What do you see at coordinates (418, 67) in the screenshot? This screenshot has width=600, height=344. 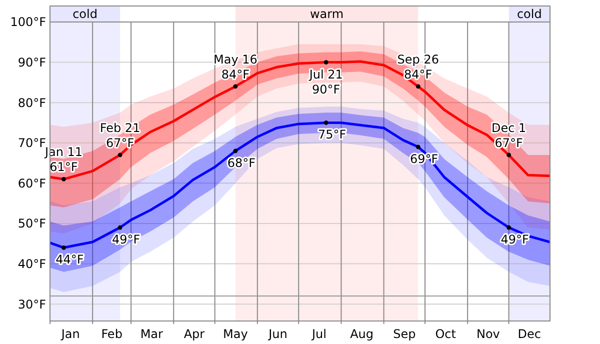 I see `annotation: Sep 26 84°F` at bounding box center [418, 67].